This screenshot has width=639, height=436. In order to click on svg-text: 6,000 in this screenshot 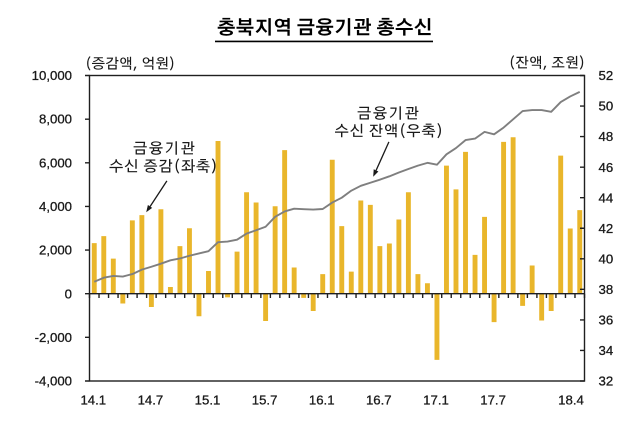, I will do `click(55, 162)`.